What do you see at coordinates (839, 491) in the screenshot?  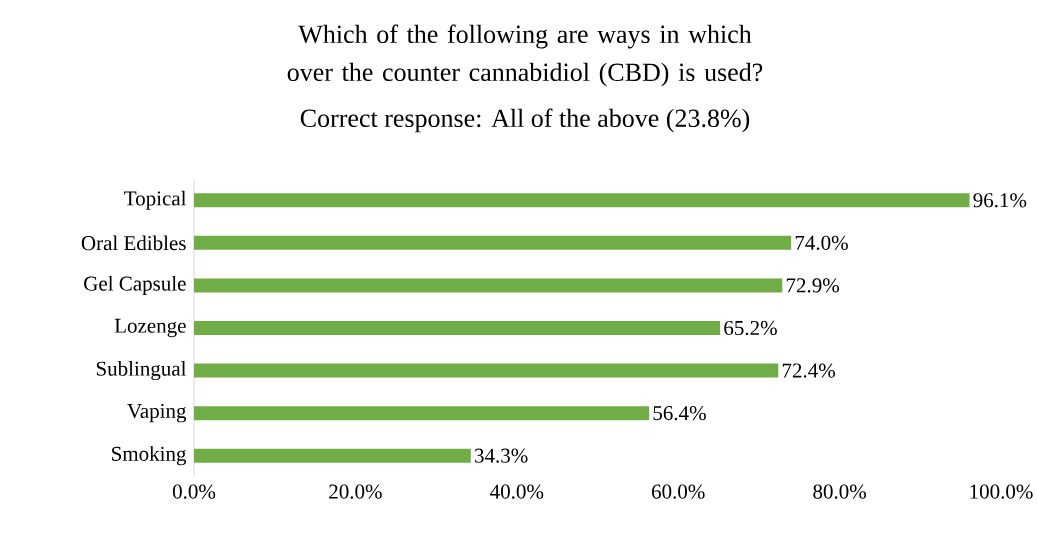 I see `x-tick-label: 80.0%` at bounding box center [839, 491].